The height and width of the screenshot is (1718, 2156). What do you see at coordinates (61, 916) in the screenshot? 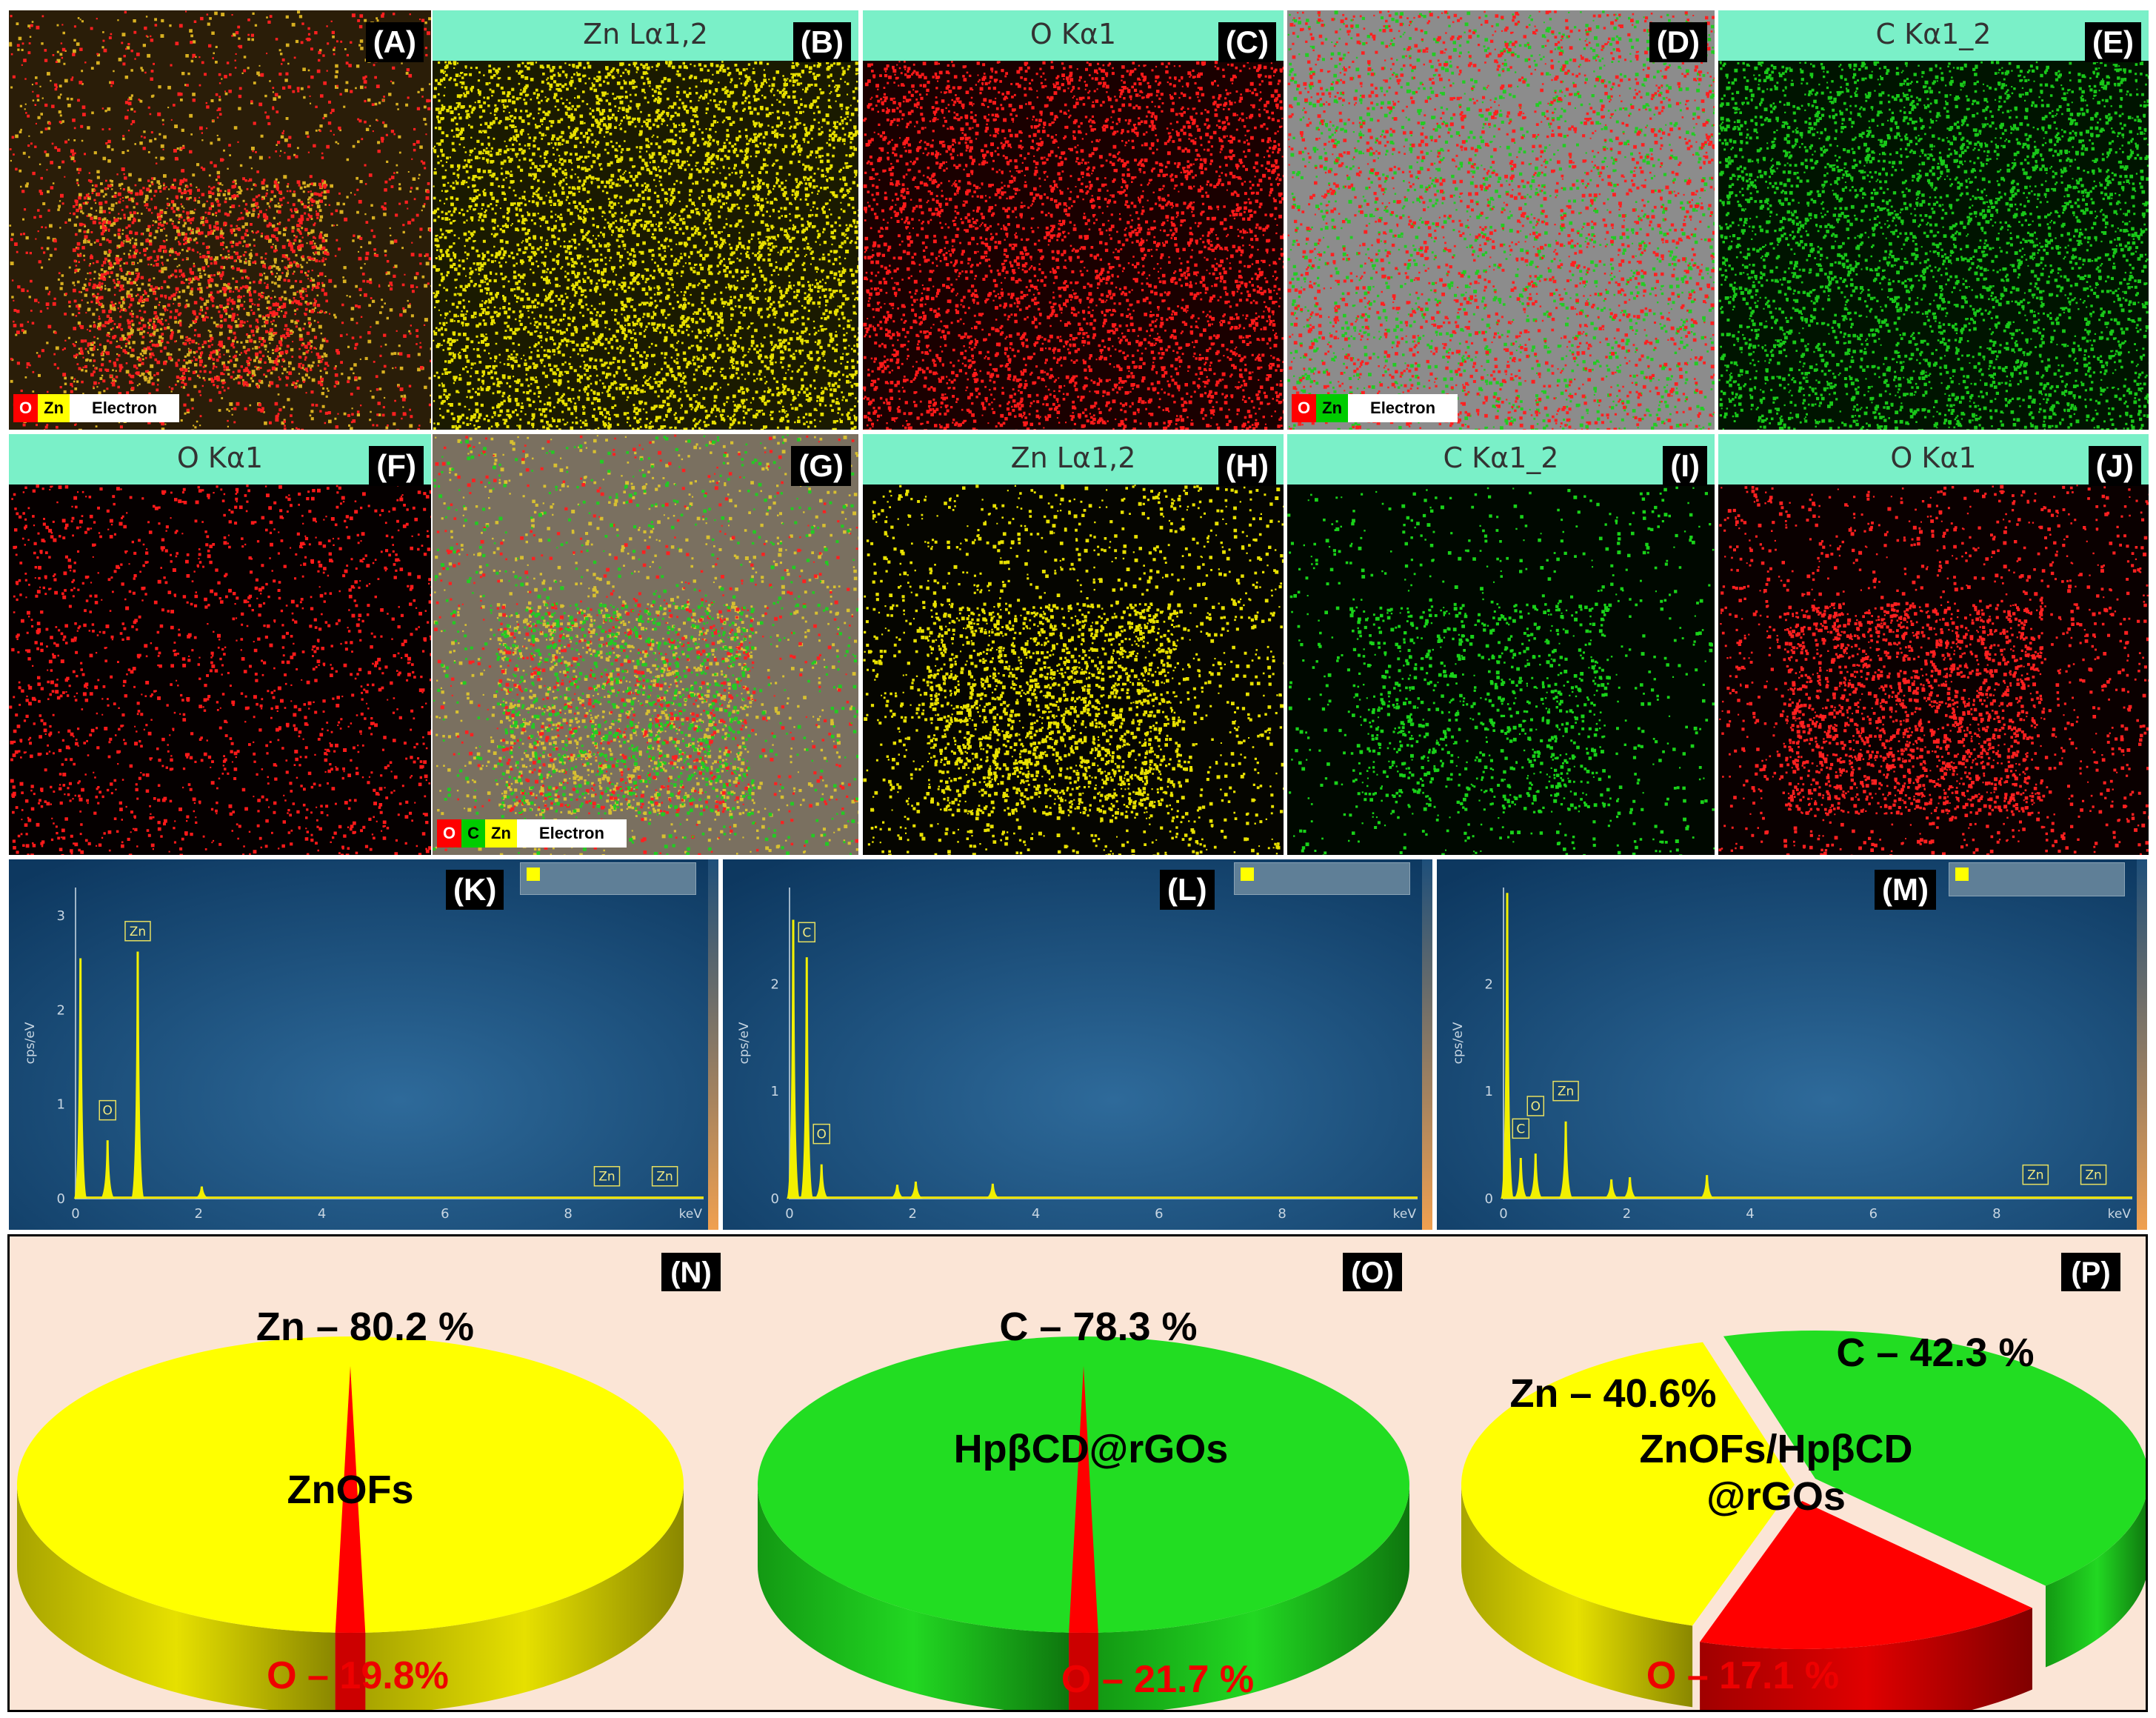
I see `y-tick-label: 3` at bounding box center [61, 916].